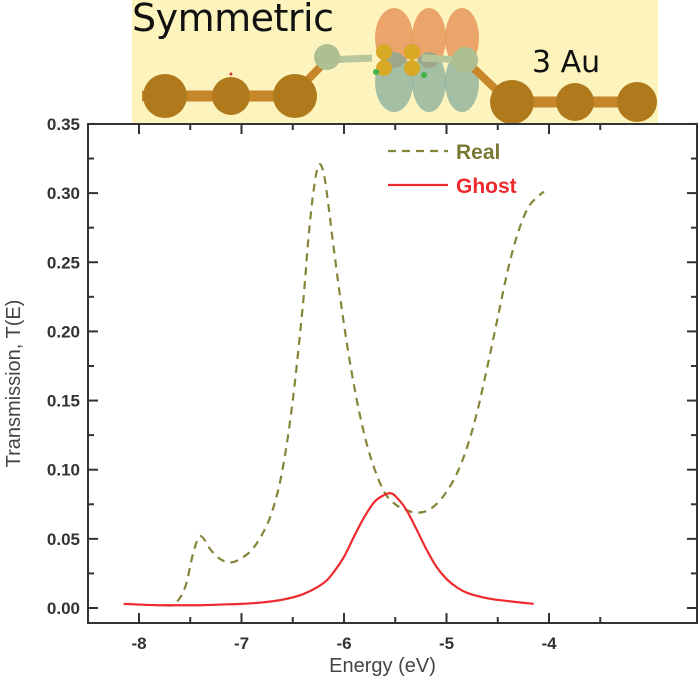  I want to click on y-tick-label: 0.00, so click(63, 608).